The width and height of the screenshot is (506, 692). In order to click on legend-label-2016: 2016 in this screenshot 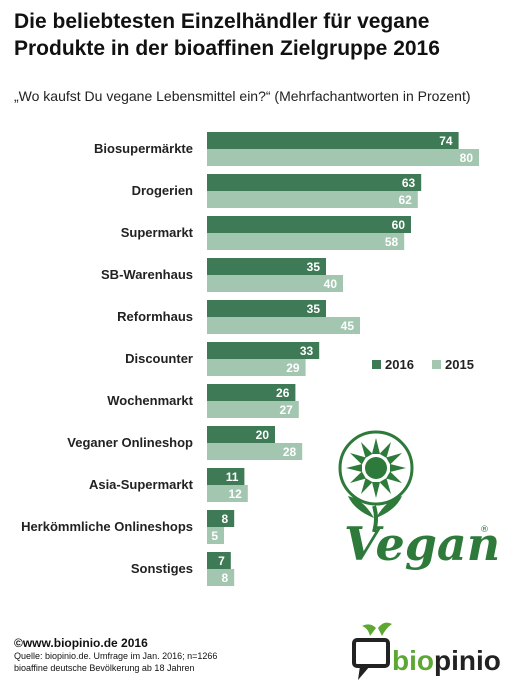, I will do `click(399, 364)`.